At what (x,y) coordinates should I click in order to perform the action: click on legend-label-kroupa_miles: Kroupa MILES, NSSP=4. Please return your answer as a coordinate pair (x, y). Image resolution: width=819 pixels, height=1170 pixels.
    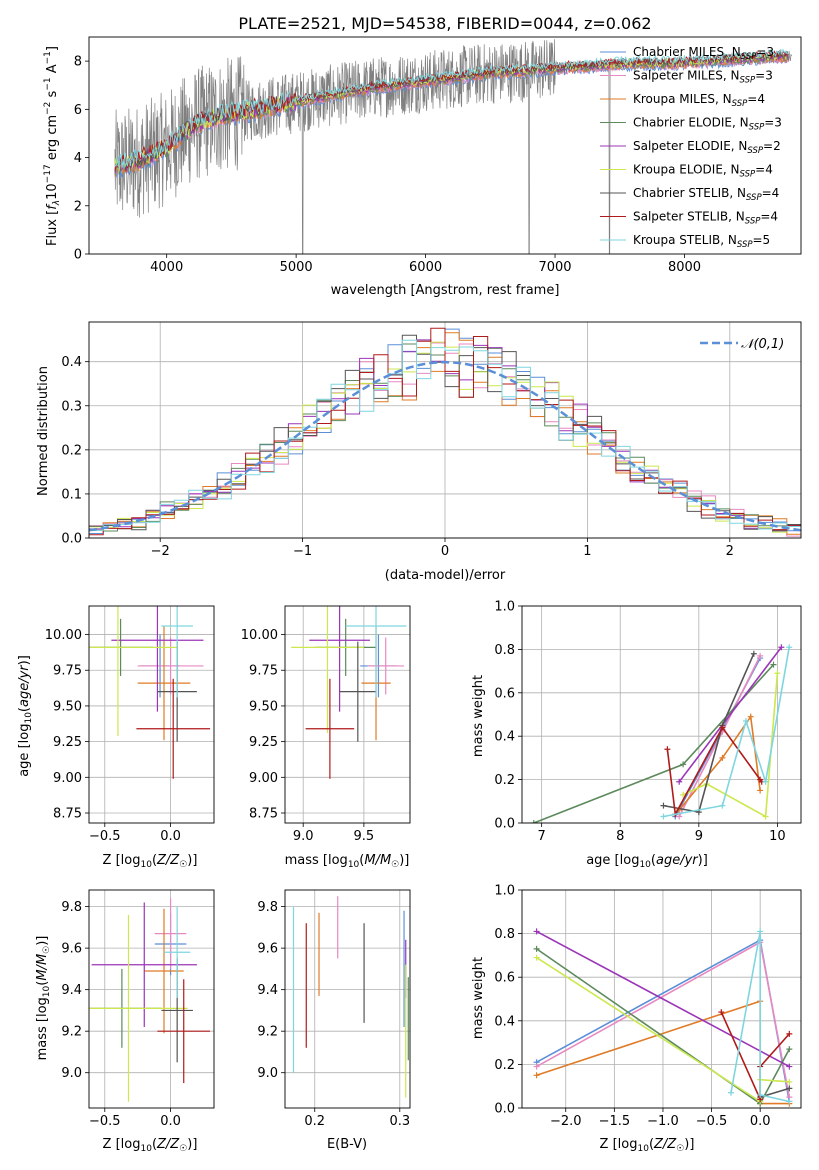
    Looking at the image, I should click on (699, 100).